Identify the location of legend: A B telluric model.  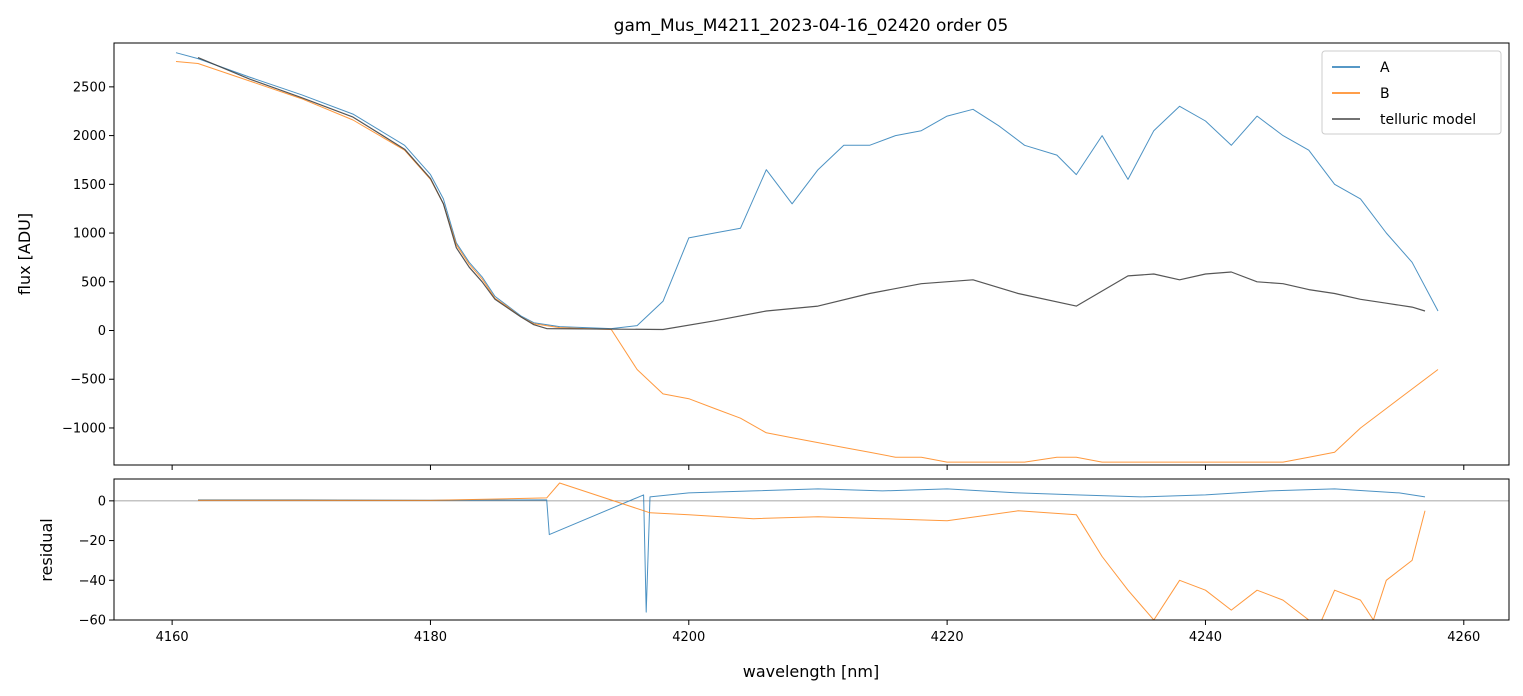
(1411, 92).